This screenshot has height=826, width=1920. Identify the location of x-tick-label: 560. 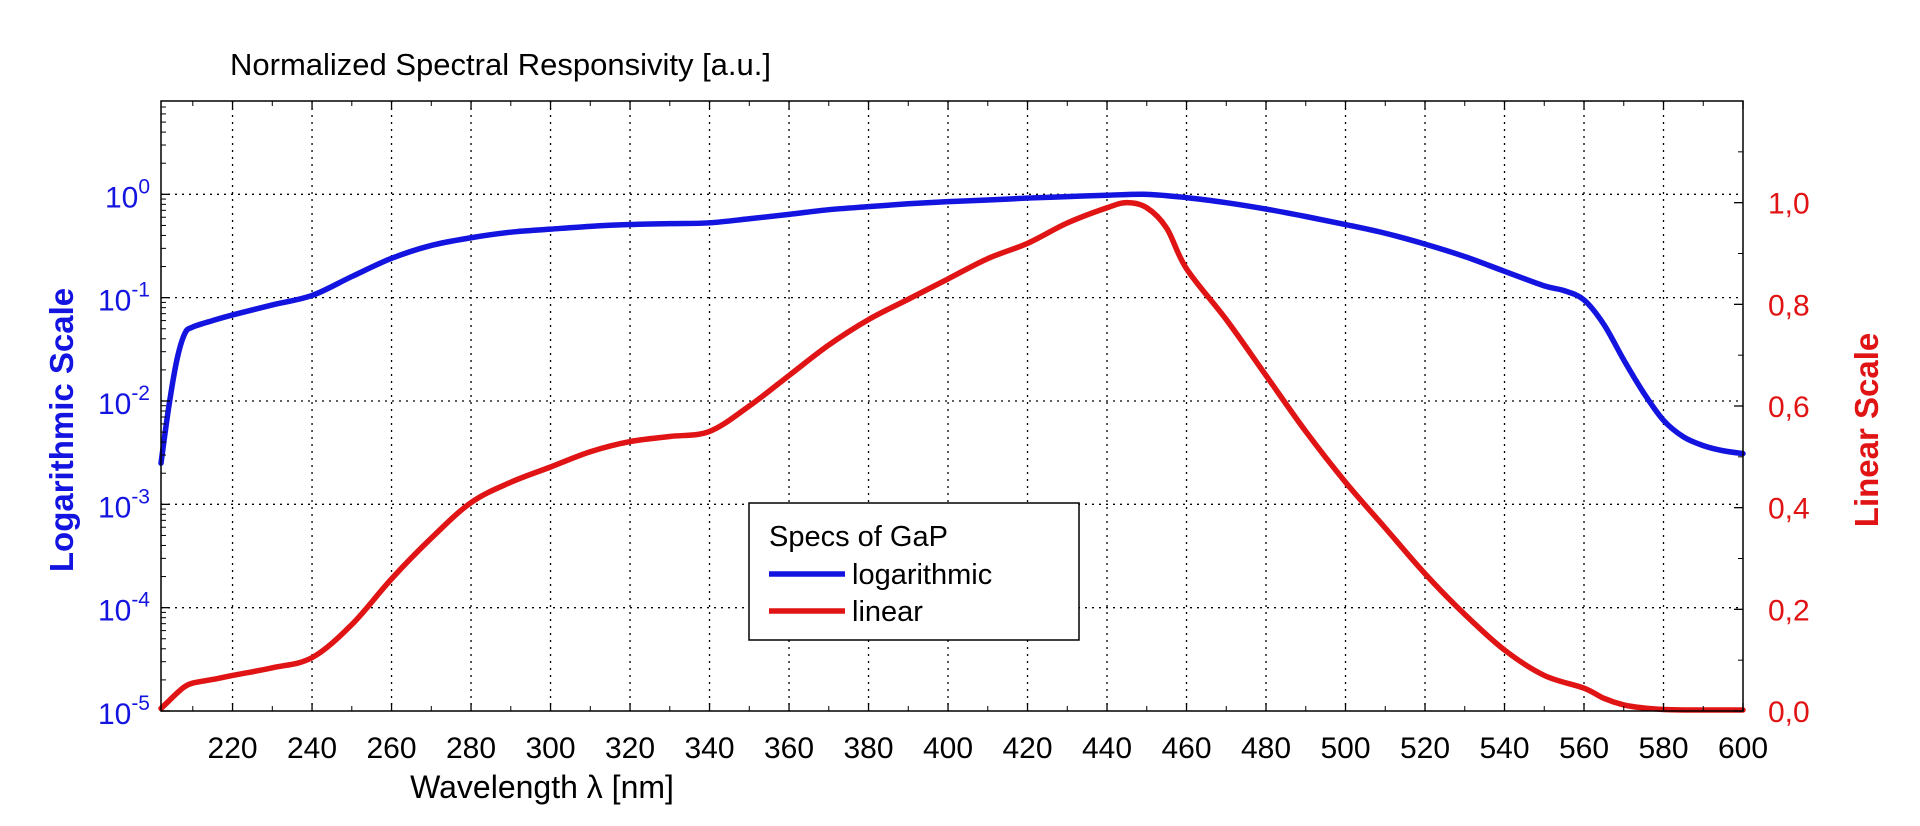
(1584, 748).